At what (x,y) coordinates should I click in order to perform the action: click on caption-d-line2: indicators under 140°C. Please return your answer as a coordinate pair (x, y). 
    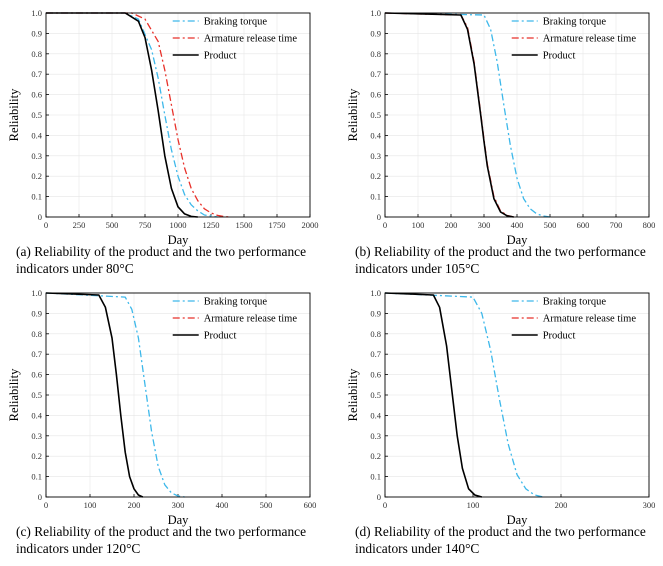
    Looking at the image, I should click on (417, 548).